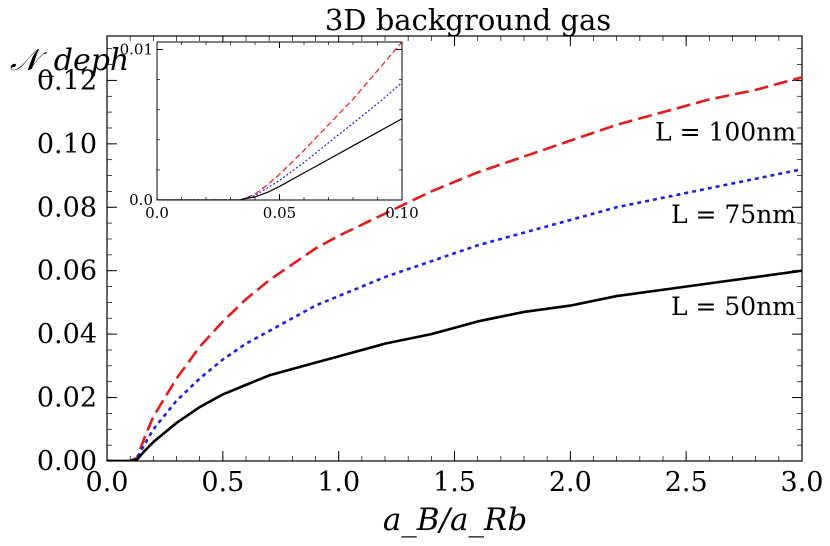  Describe the element at coordinates (222, 482) in the screenshot. I see `x-tick-label: 0.5` at that location.